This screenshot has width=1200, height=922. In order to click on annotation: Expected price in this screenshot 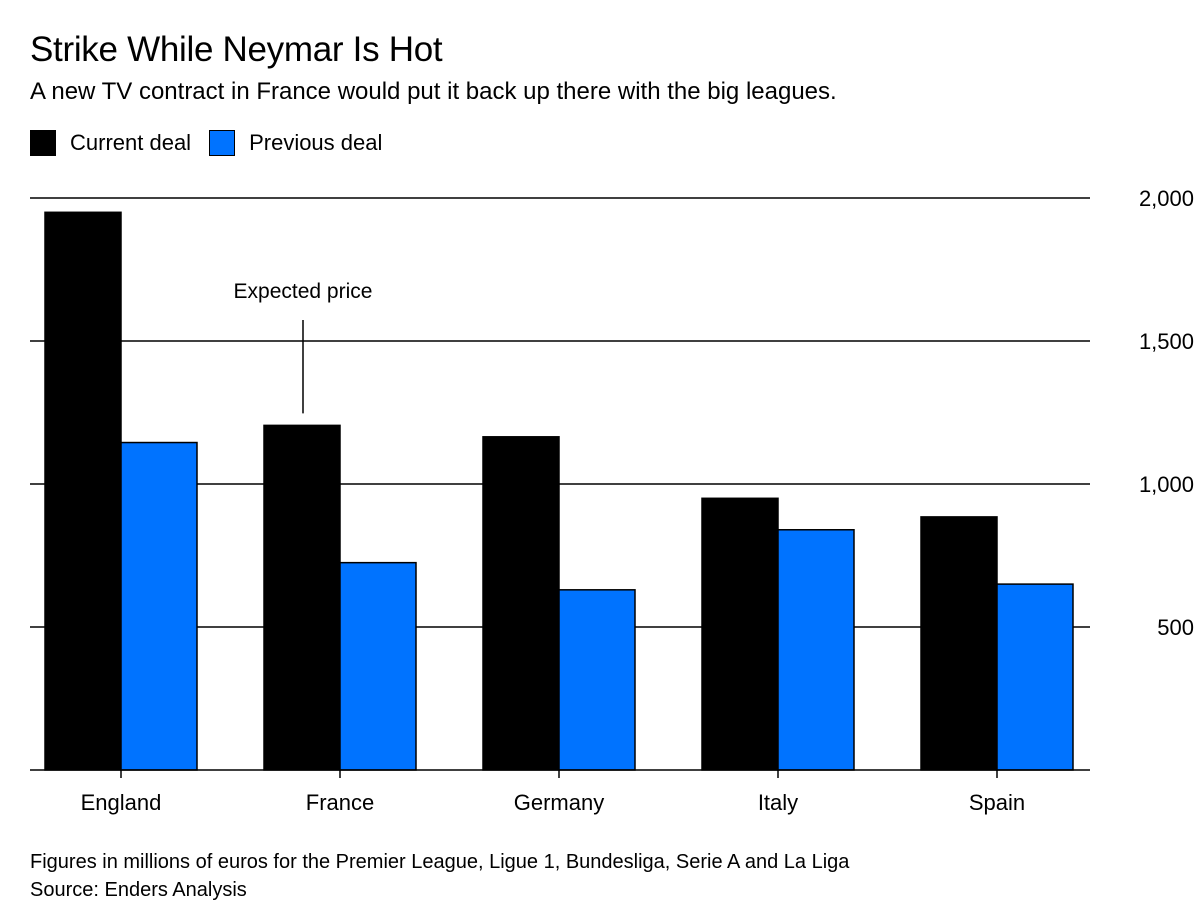, I will do `click(303, 347)`.